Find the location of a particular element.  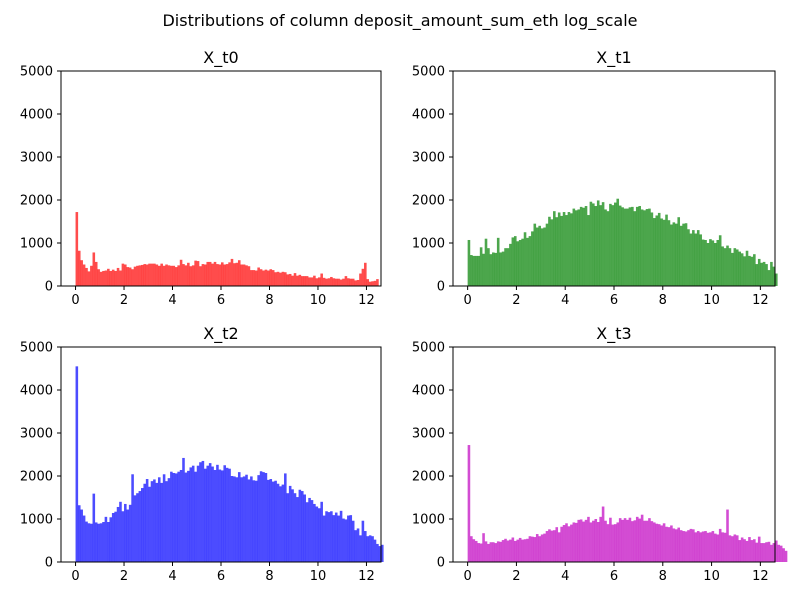

x-tick-label: 10 is located at coordinates (711, 576).